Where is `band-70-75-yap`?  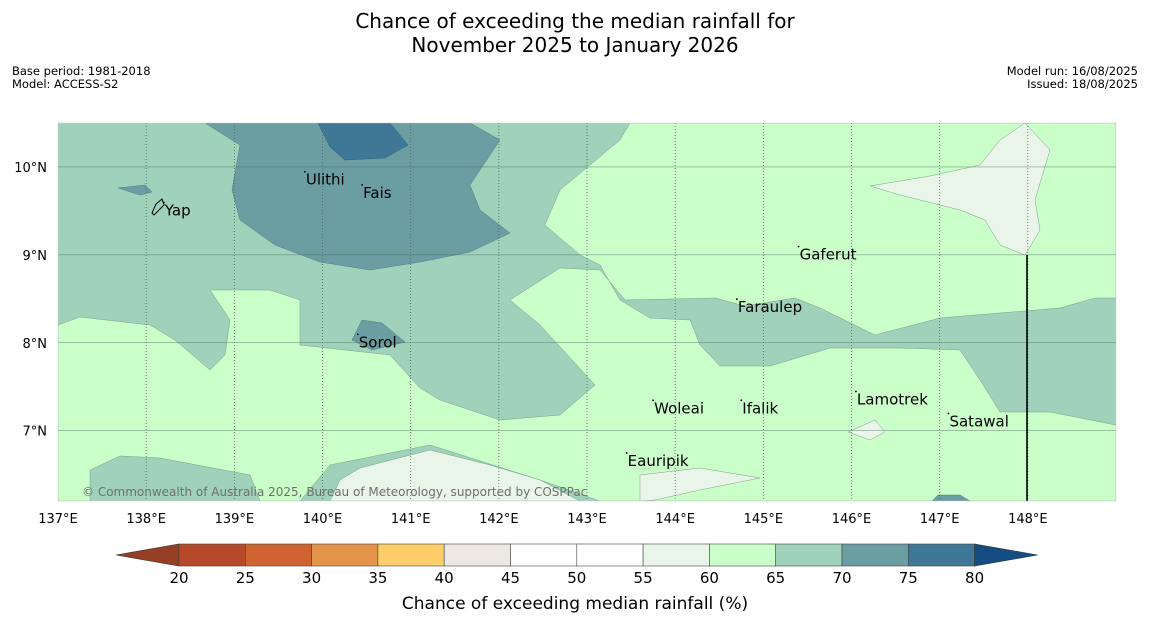 band-70-75-yap is located at coordinates (135, 190).